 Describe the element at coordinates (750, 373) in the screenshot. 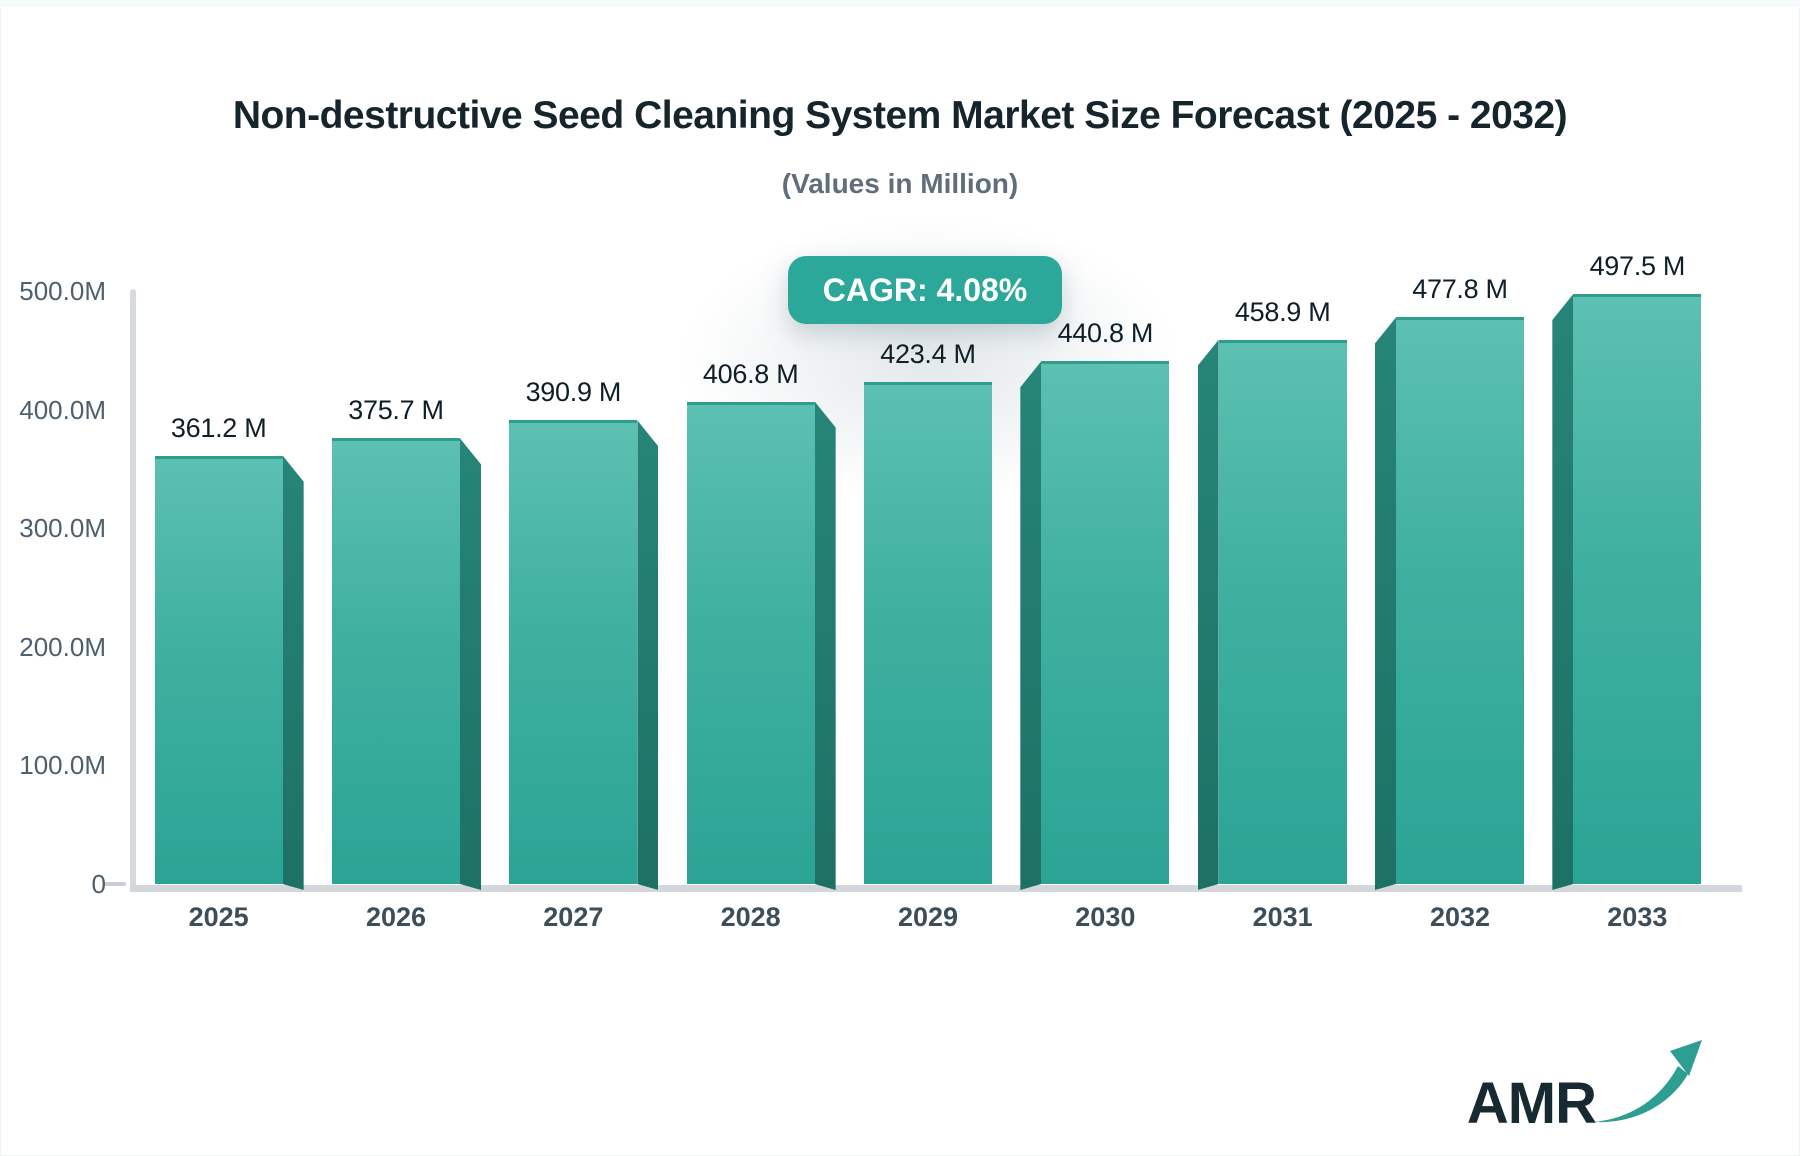

I see `bar-value-label: 406.8 M` at that location.